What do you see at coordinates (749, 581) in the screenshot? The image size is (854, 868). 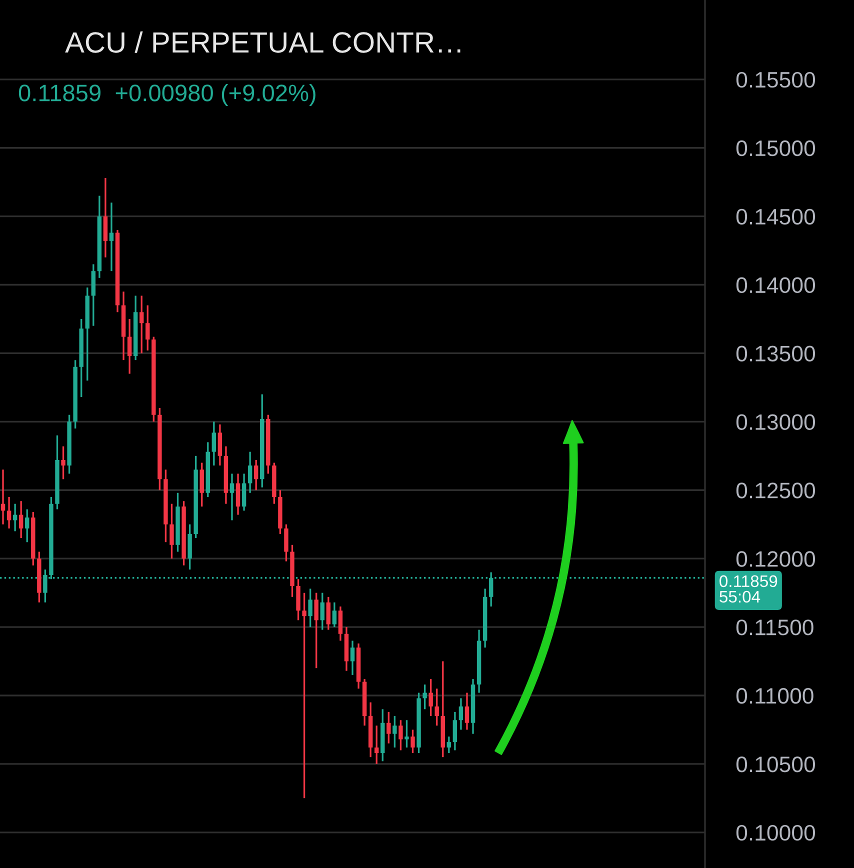 I see `ref-line-label: 0.11859` at bounding box center [749, 581].